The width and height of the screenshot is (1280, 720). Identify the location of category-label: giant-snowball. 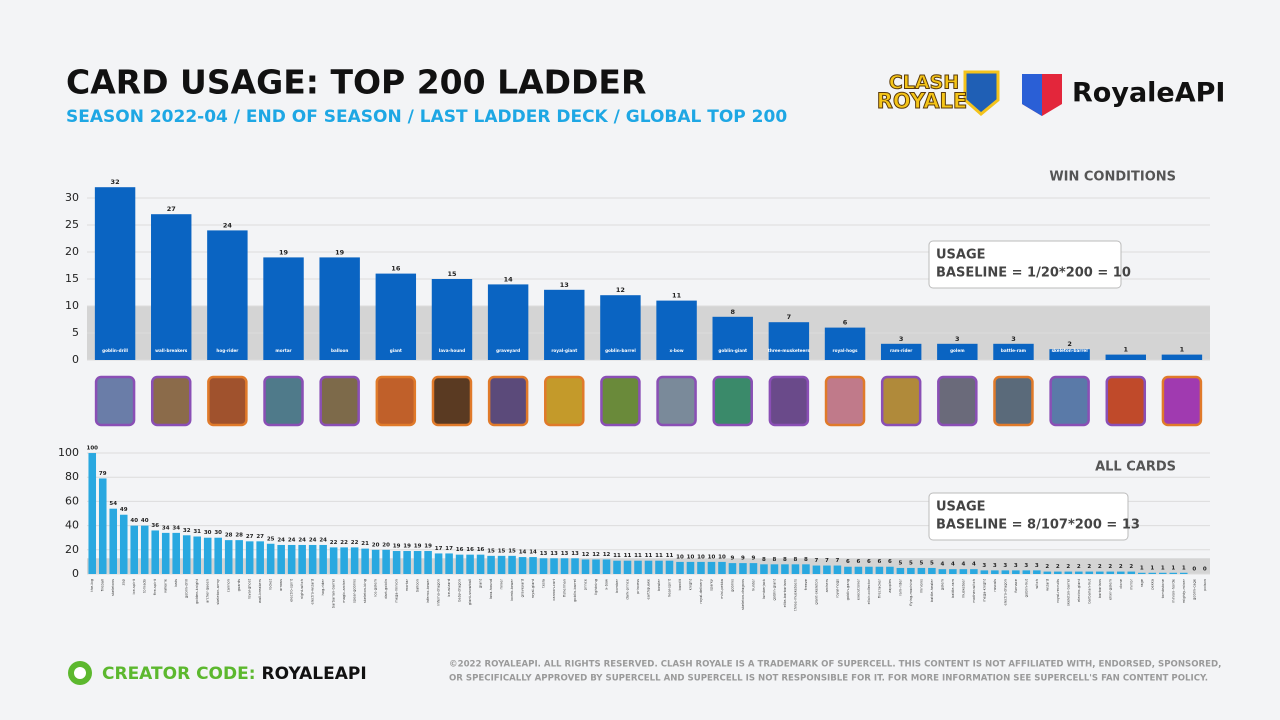
(470, 592).